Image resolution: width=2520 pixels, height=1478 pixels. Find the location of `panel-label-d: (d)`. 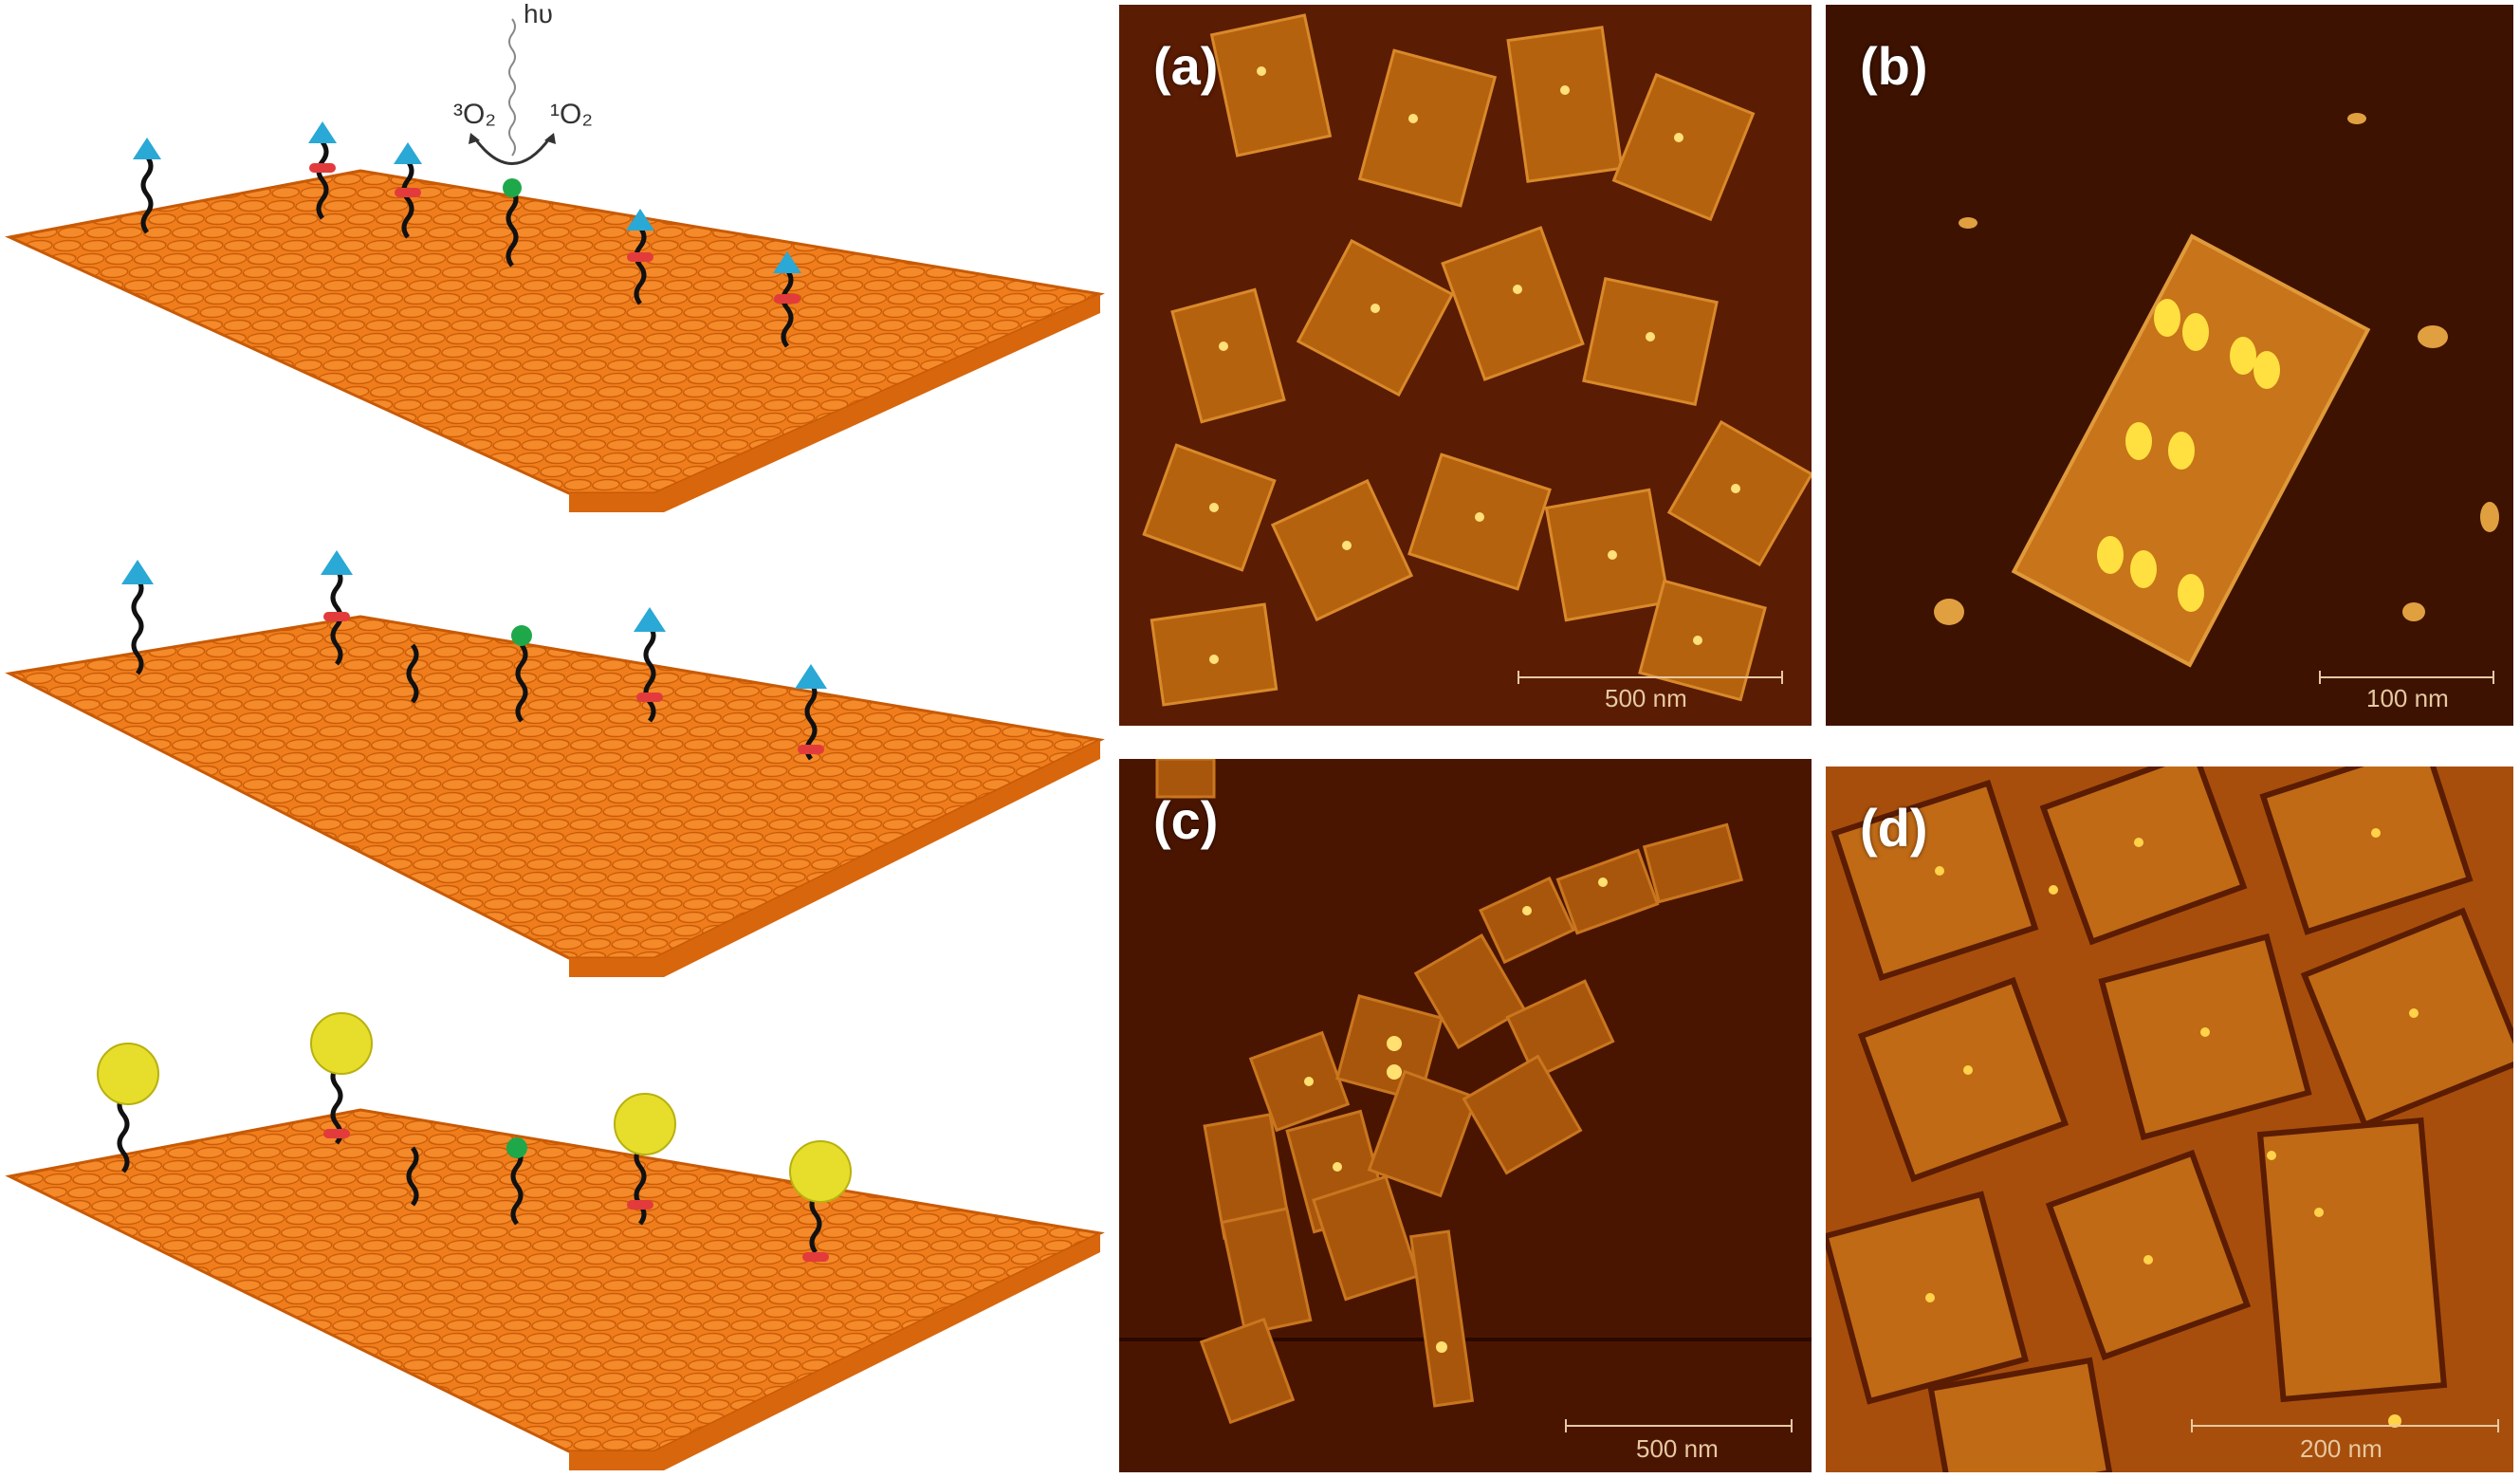

panel-label-d: (d) is located at coordinates (1894, 828).